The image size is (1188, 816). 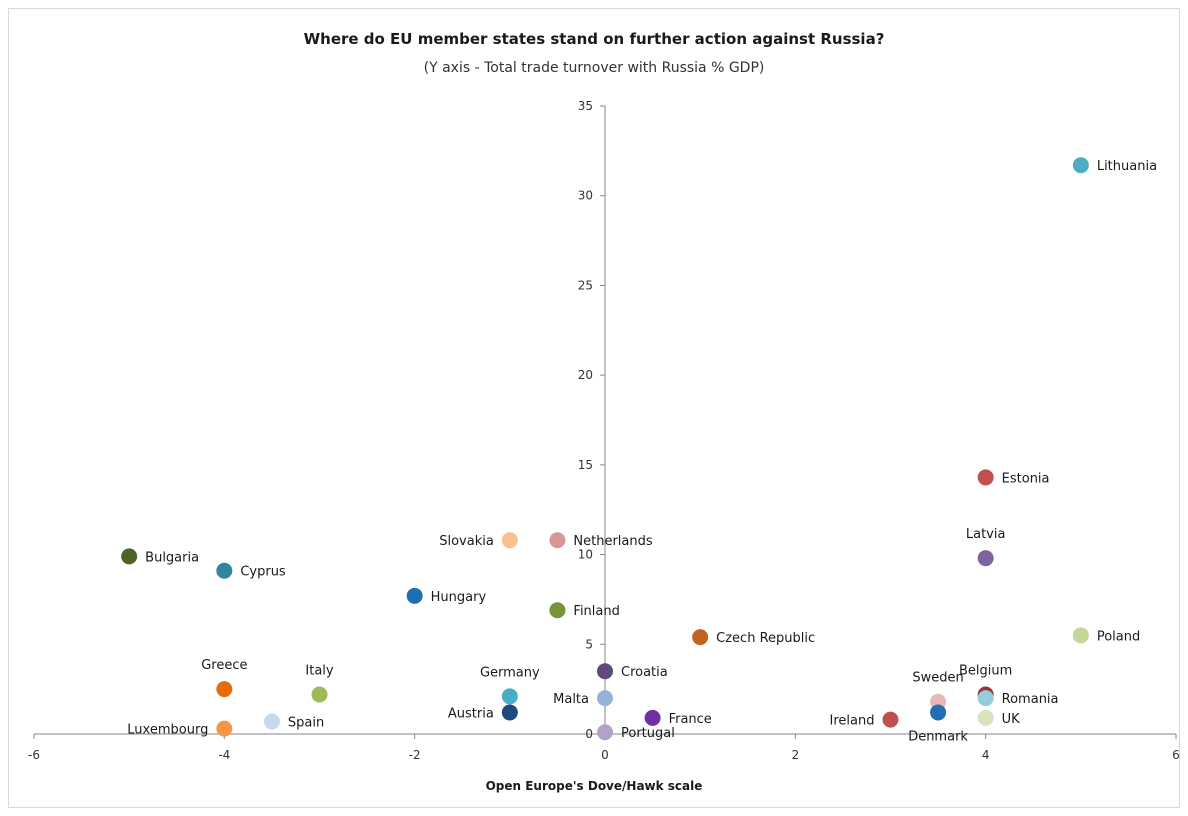 What do you see at coordinates (612, 541) in the screenshot?
I see `point-label: Netherlands` at bounding box center [612, 541].